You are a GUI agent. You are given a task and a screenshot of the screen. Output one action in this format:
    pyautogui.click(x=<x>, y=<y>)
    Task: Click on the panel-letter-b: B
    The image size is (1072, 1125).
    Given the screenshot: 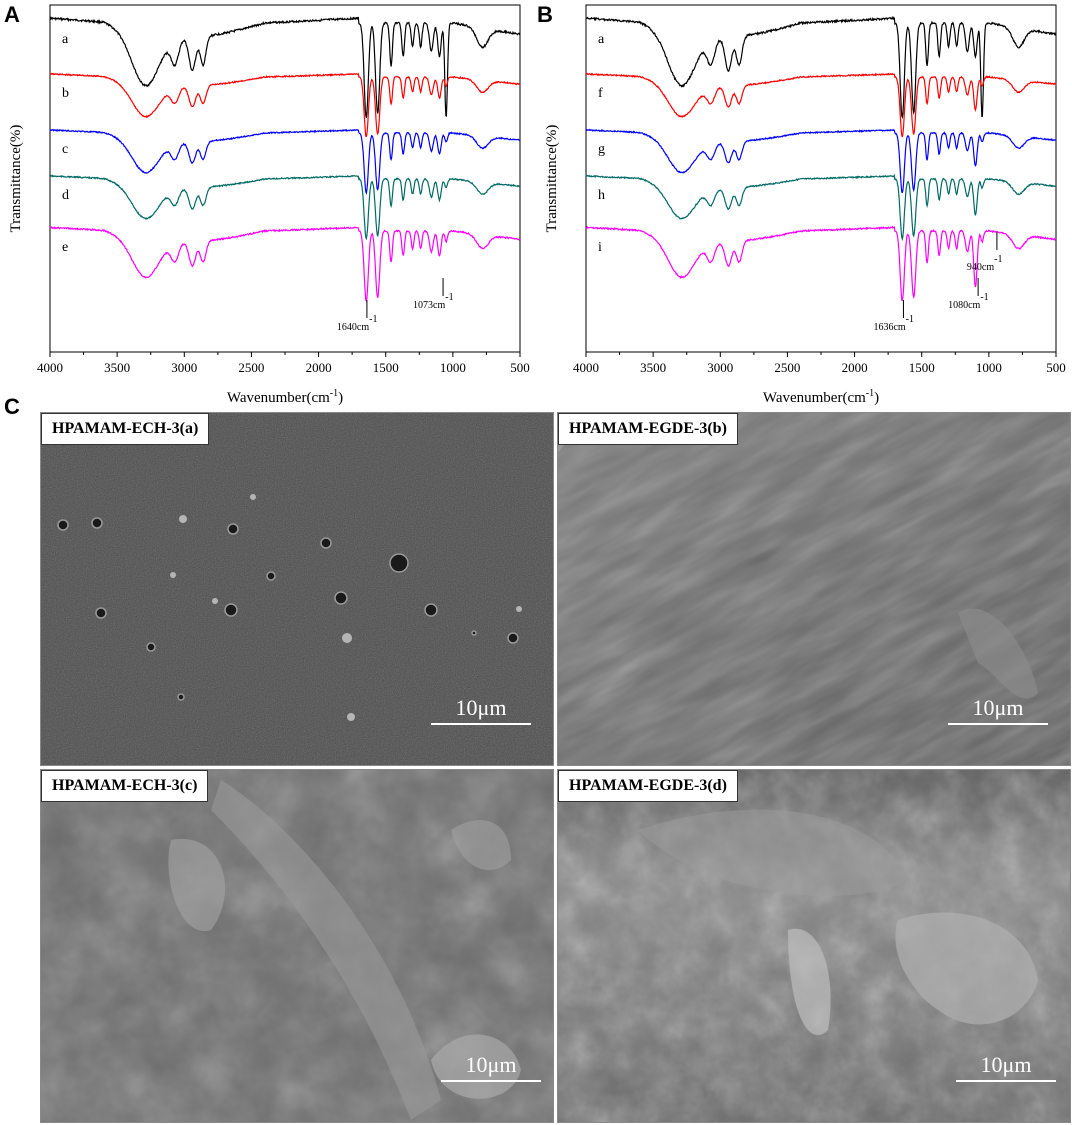 What is the action you would take?
    pyautogui.click(x=545, y=14)
    